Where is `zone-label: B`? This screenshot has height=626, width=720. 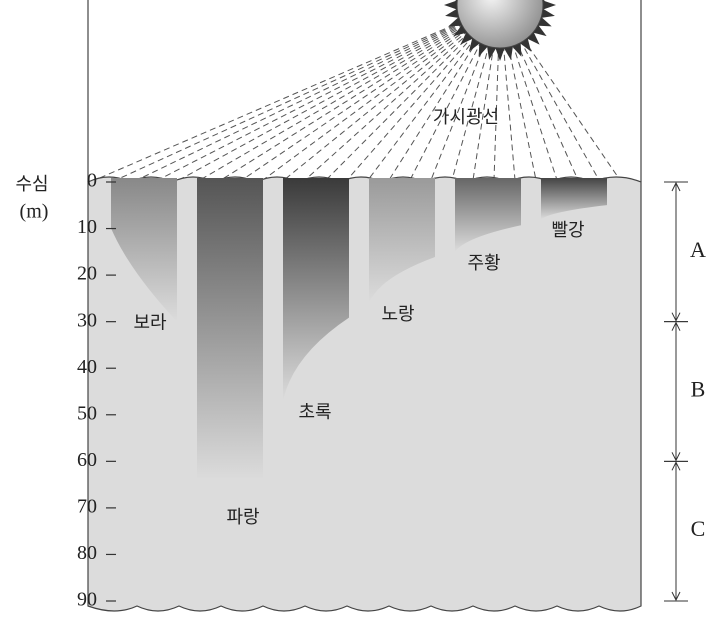 zone-label: B is located at coordinates (698, 389).